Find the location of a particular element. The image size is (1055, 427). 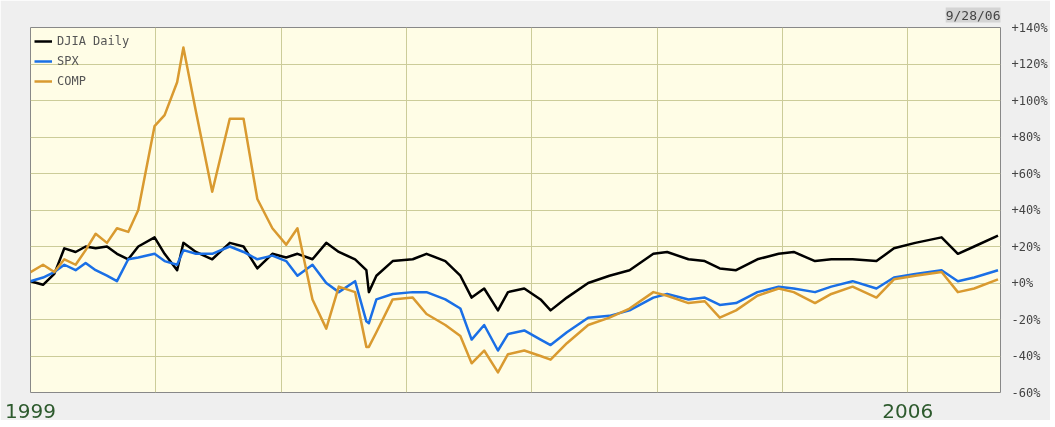

x-tick-label: 2006 is located at coordinates (908, 410).